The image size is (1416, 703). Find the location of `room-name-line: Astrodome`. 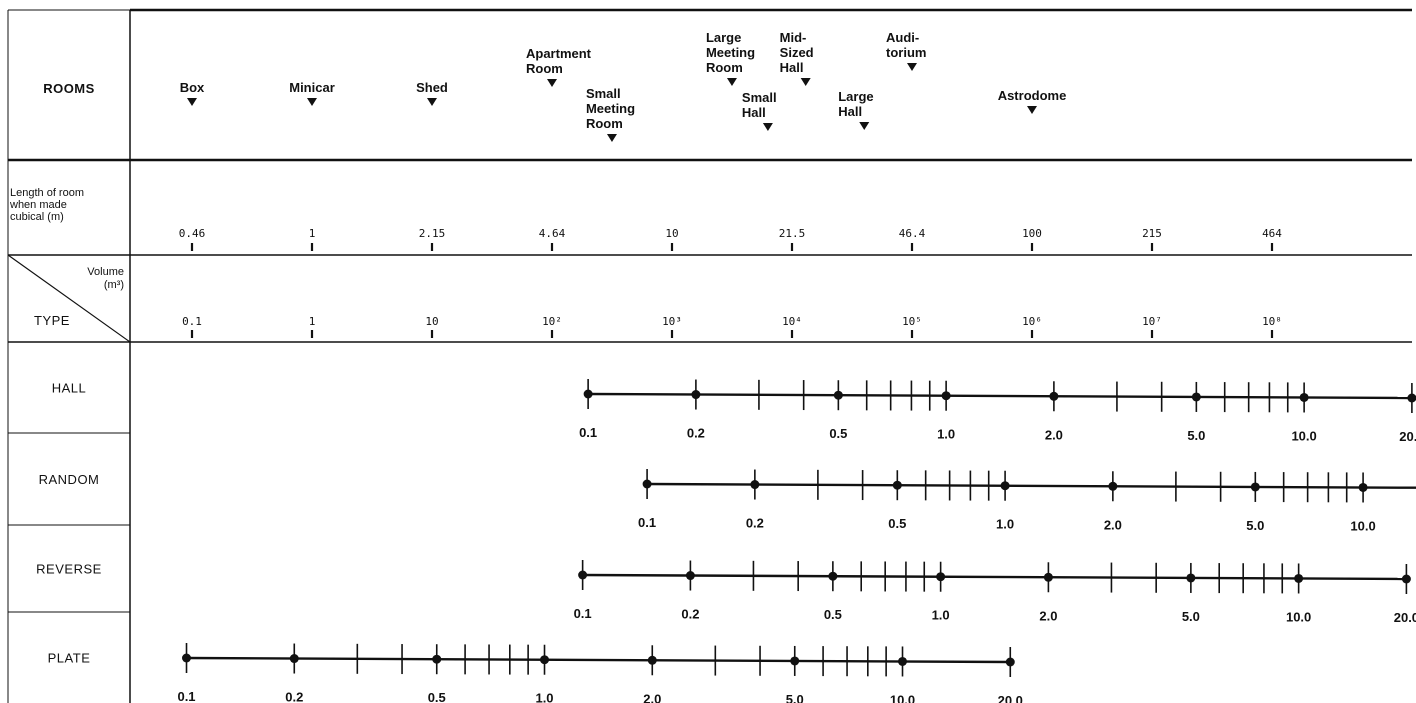

room-name-line: Astrodome is located at coordinates (1032, 95).